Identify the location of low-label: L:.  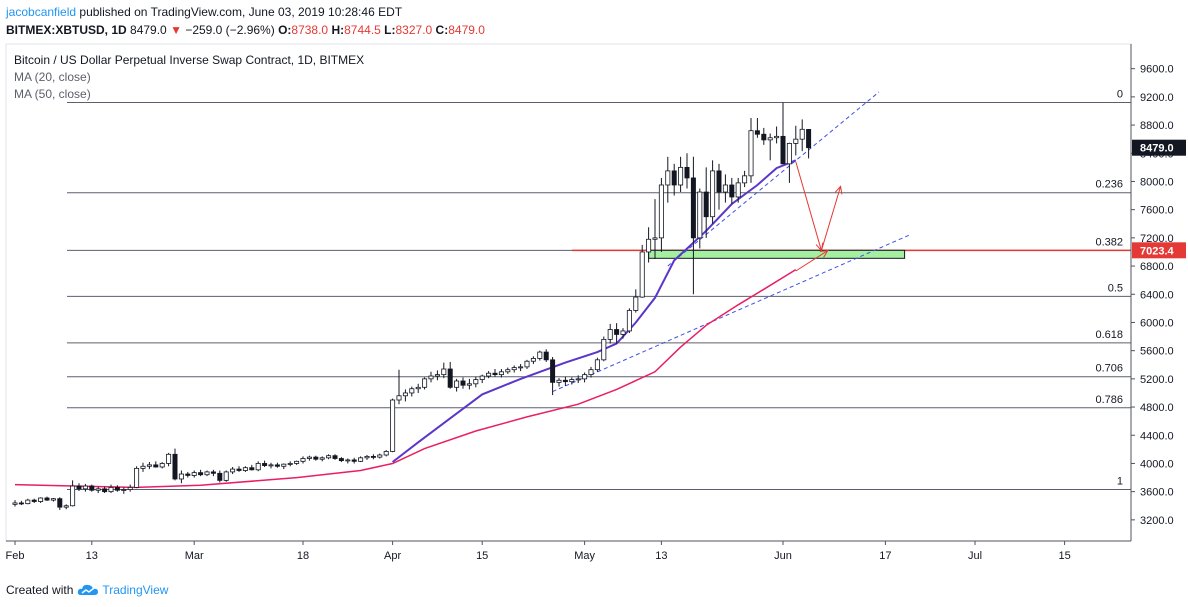
(390, 30).